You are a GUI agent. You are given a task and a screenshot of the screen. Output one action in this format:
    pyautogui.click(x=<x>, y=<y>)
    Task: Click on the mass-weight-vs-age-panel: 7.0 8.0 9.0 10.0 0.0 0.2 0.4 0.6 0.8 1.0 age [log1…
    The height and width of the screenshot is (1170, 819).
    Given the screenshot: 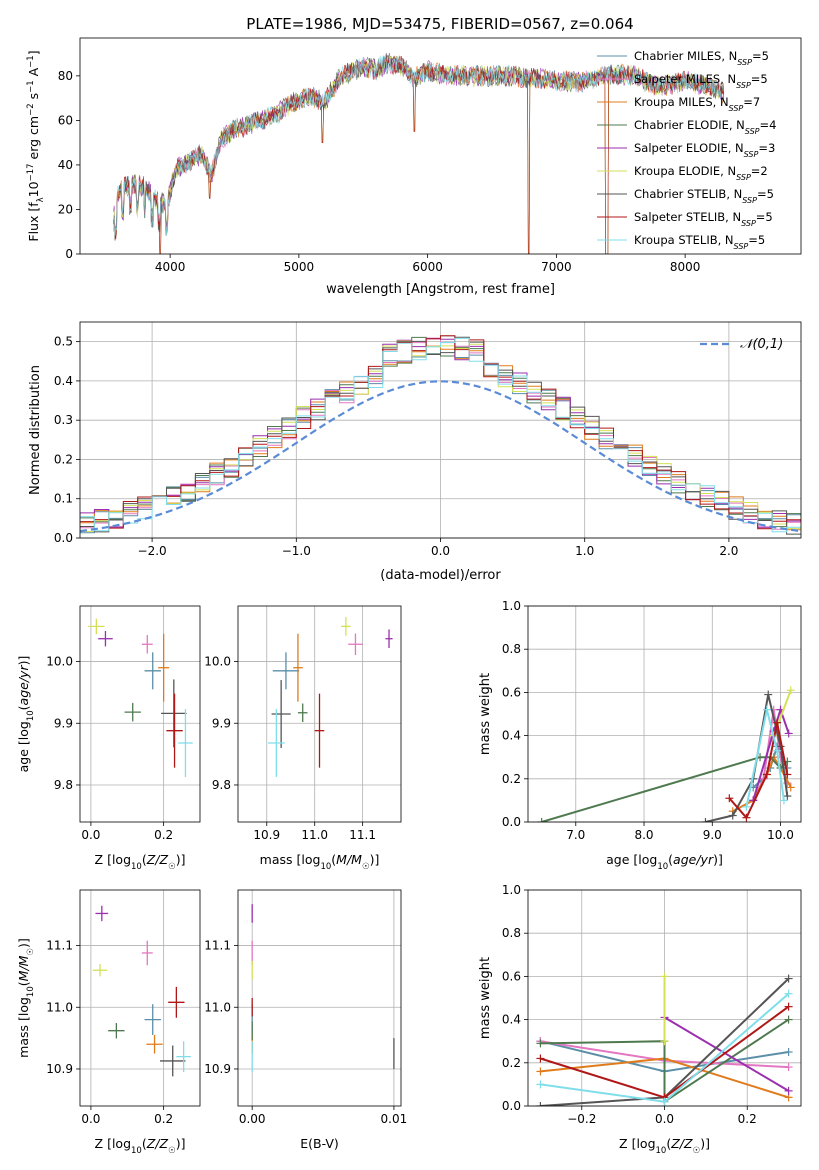 What is the action you would take?
    pyautogui.click(x=640, y=735)
    